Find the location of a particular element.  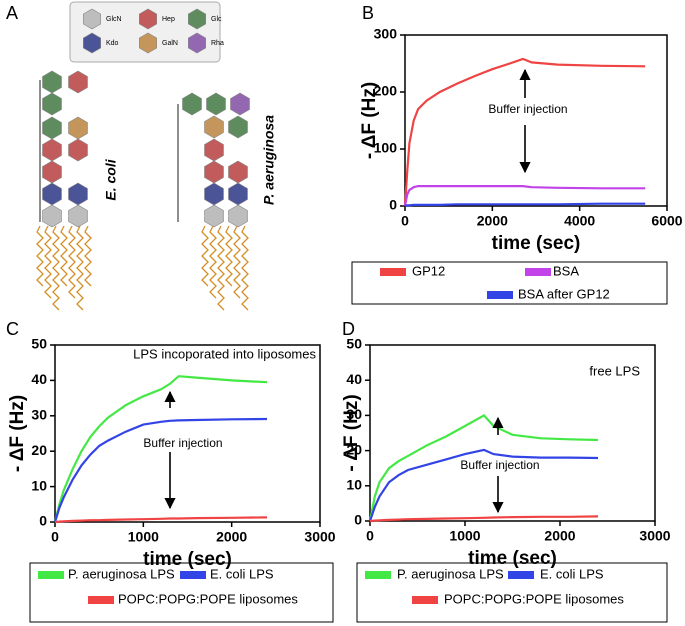

annotation: LPS incoporated into liposomes is located at coordinates (224, 353).